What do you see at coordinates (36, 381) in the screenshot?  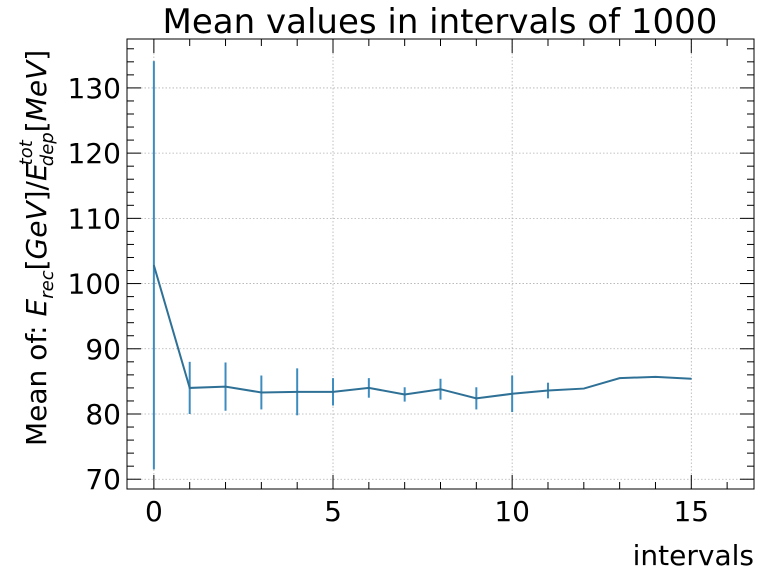 I see `y-axis-label-prefix: Mean of:` at bounding box center [36, 381].